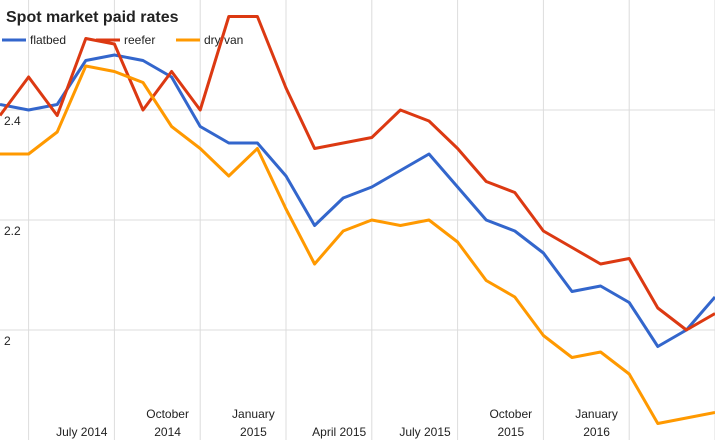 This screenshot has height=442, width=715. I want to click on y-tick-label: 2.2, so click(12, 231).